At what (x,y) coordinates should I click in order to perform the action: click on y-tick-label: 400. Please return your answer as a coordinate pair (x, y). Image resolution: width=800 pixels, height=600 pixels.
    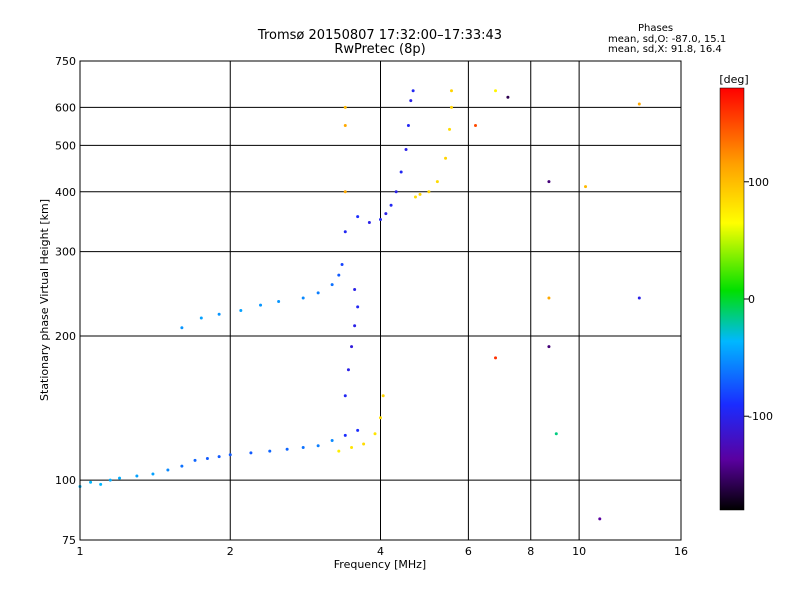
    Looking at the image, I should click on (65, 192).